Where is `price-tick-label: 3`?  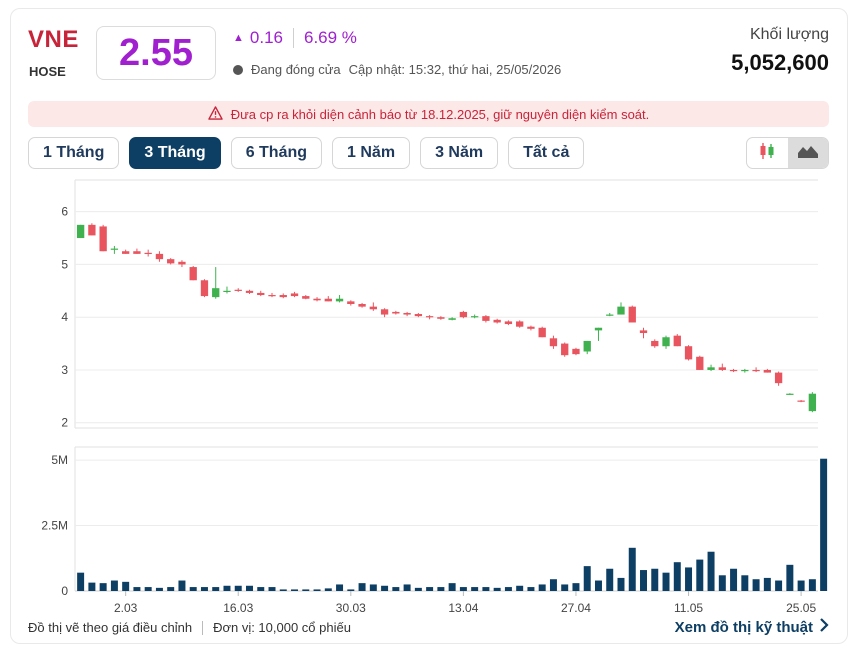
price-tick-label: 3 is located at coordinates (64, 370).